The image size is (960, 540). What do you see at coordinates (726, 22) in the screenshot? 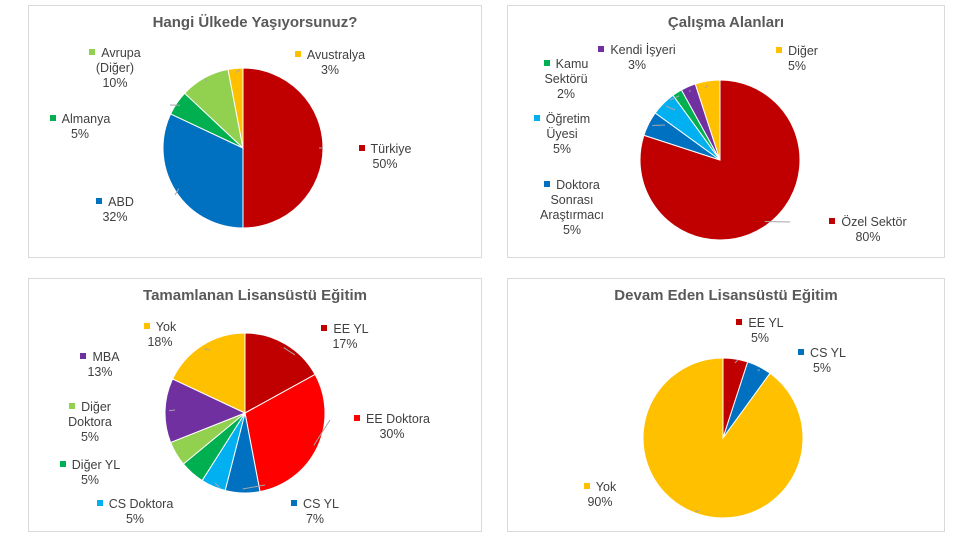
I see `chart-title: Çalışma Alanları` at bounding box center [726, 22].